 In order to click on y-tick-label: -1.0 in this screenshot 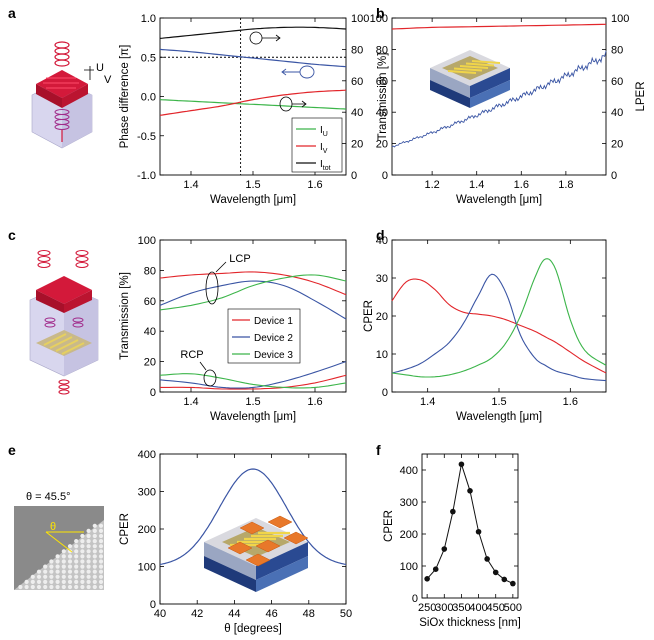, I will do `click(146, 176)`.